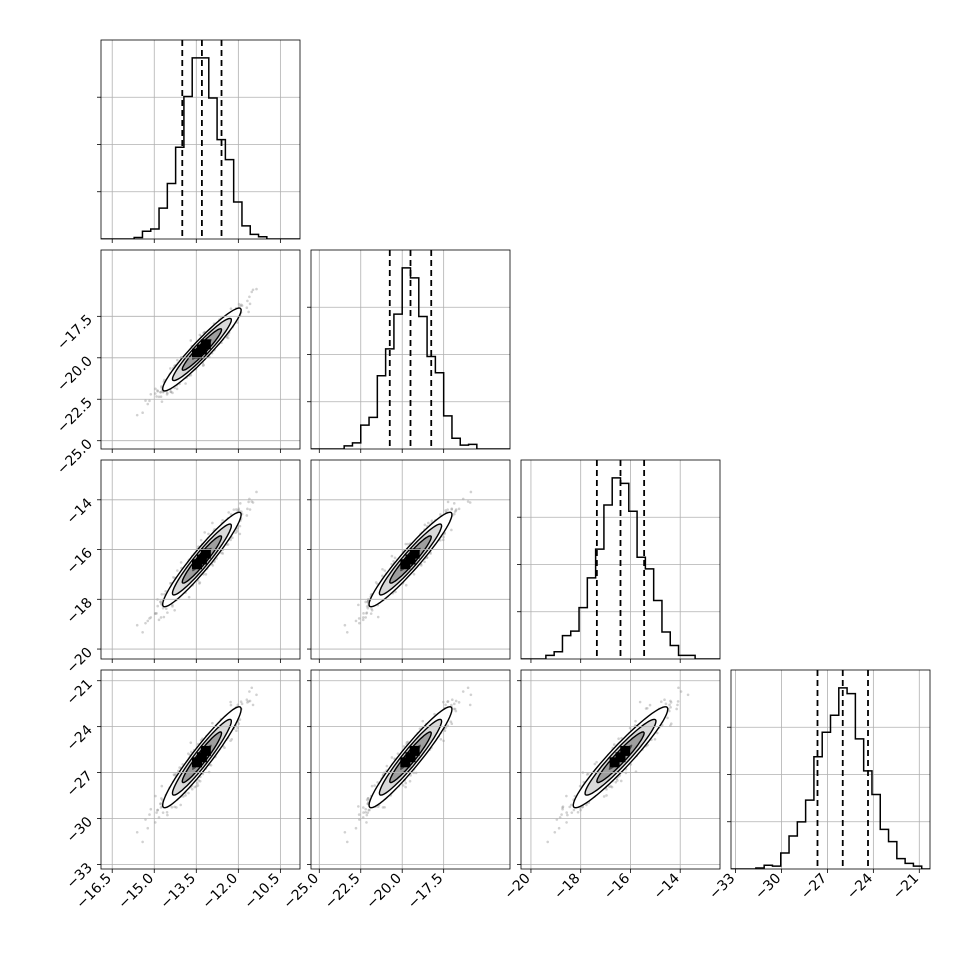 The width and height of the screenshot is (970, 970). What do you see at coordinates (619, 561) in the screenshot?
I see `histogram-panel` at bounding box center [619, 561].